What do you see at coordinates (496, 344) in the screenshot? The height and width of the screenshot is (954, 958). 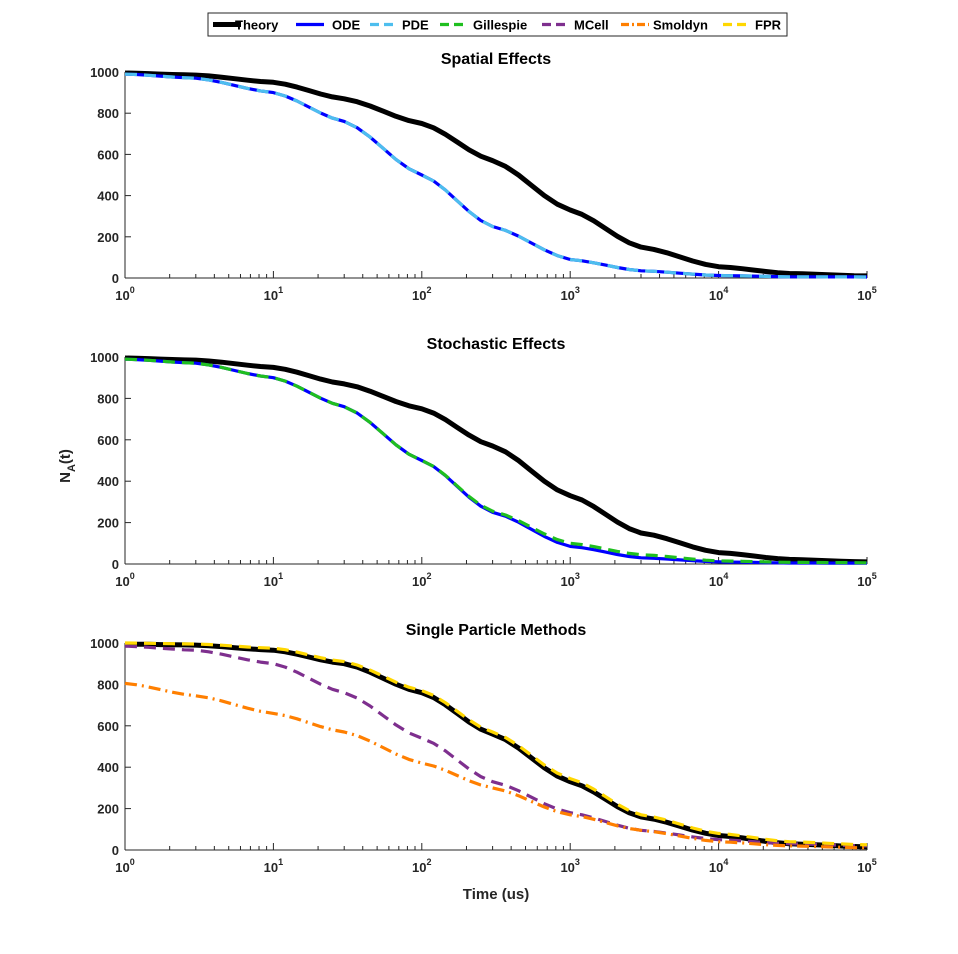 I see `panel-title: Stochastic Effects` at bounding box center [496, 344].